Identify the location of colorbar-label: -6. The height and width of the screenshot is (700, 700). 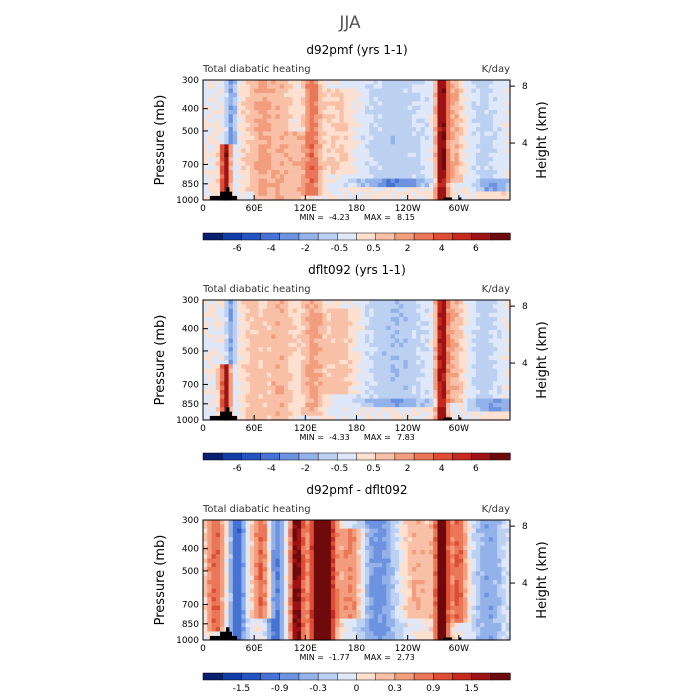
(237, 249).